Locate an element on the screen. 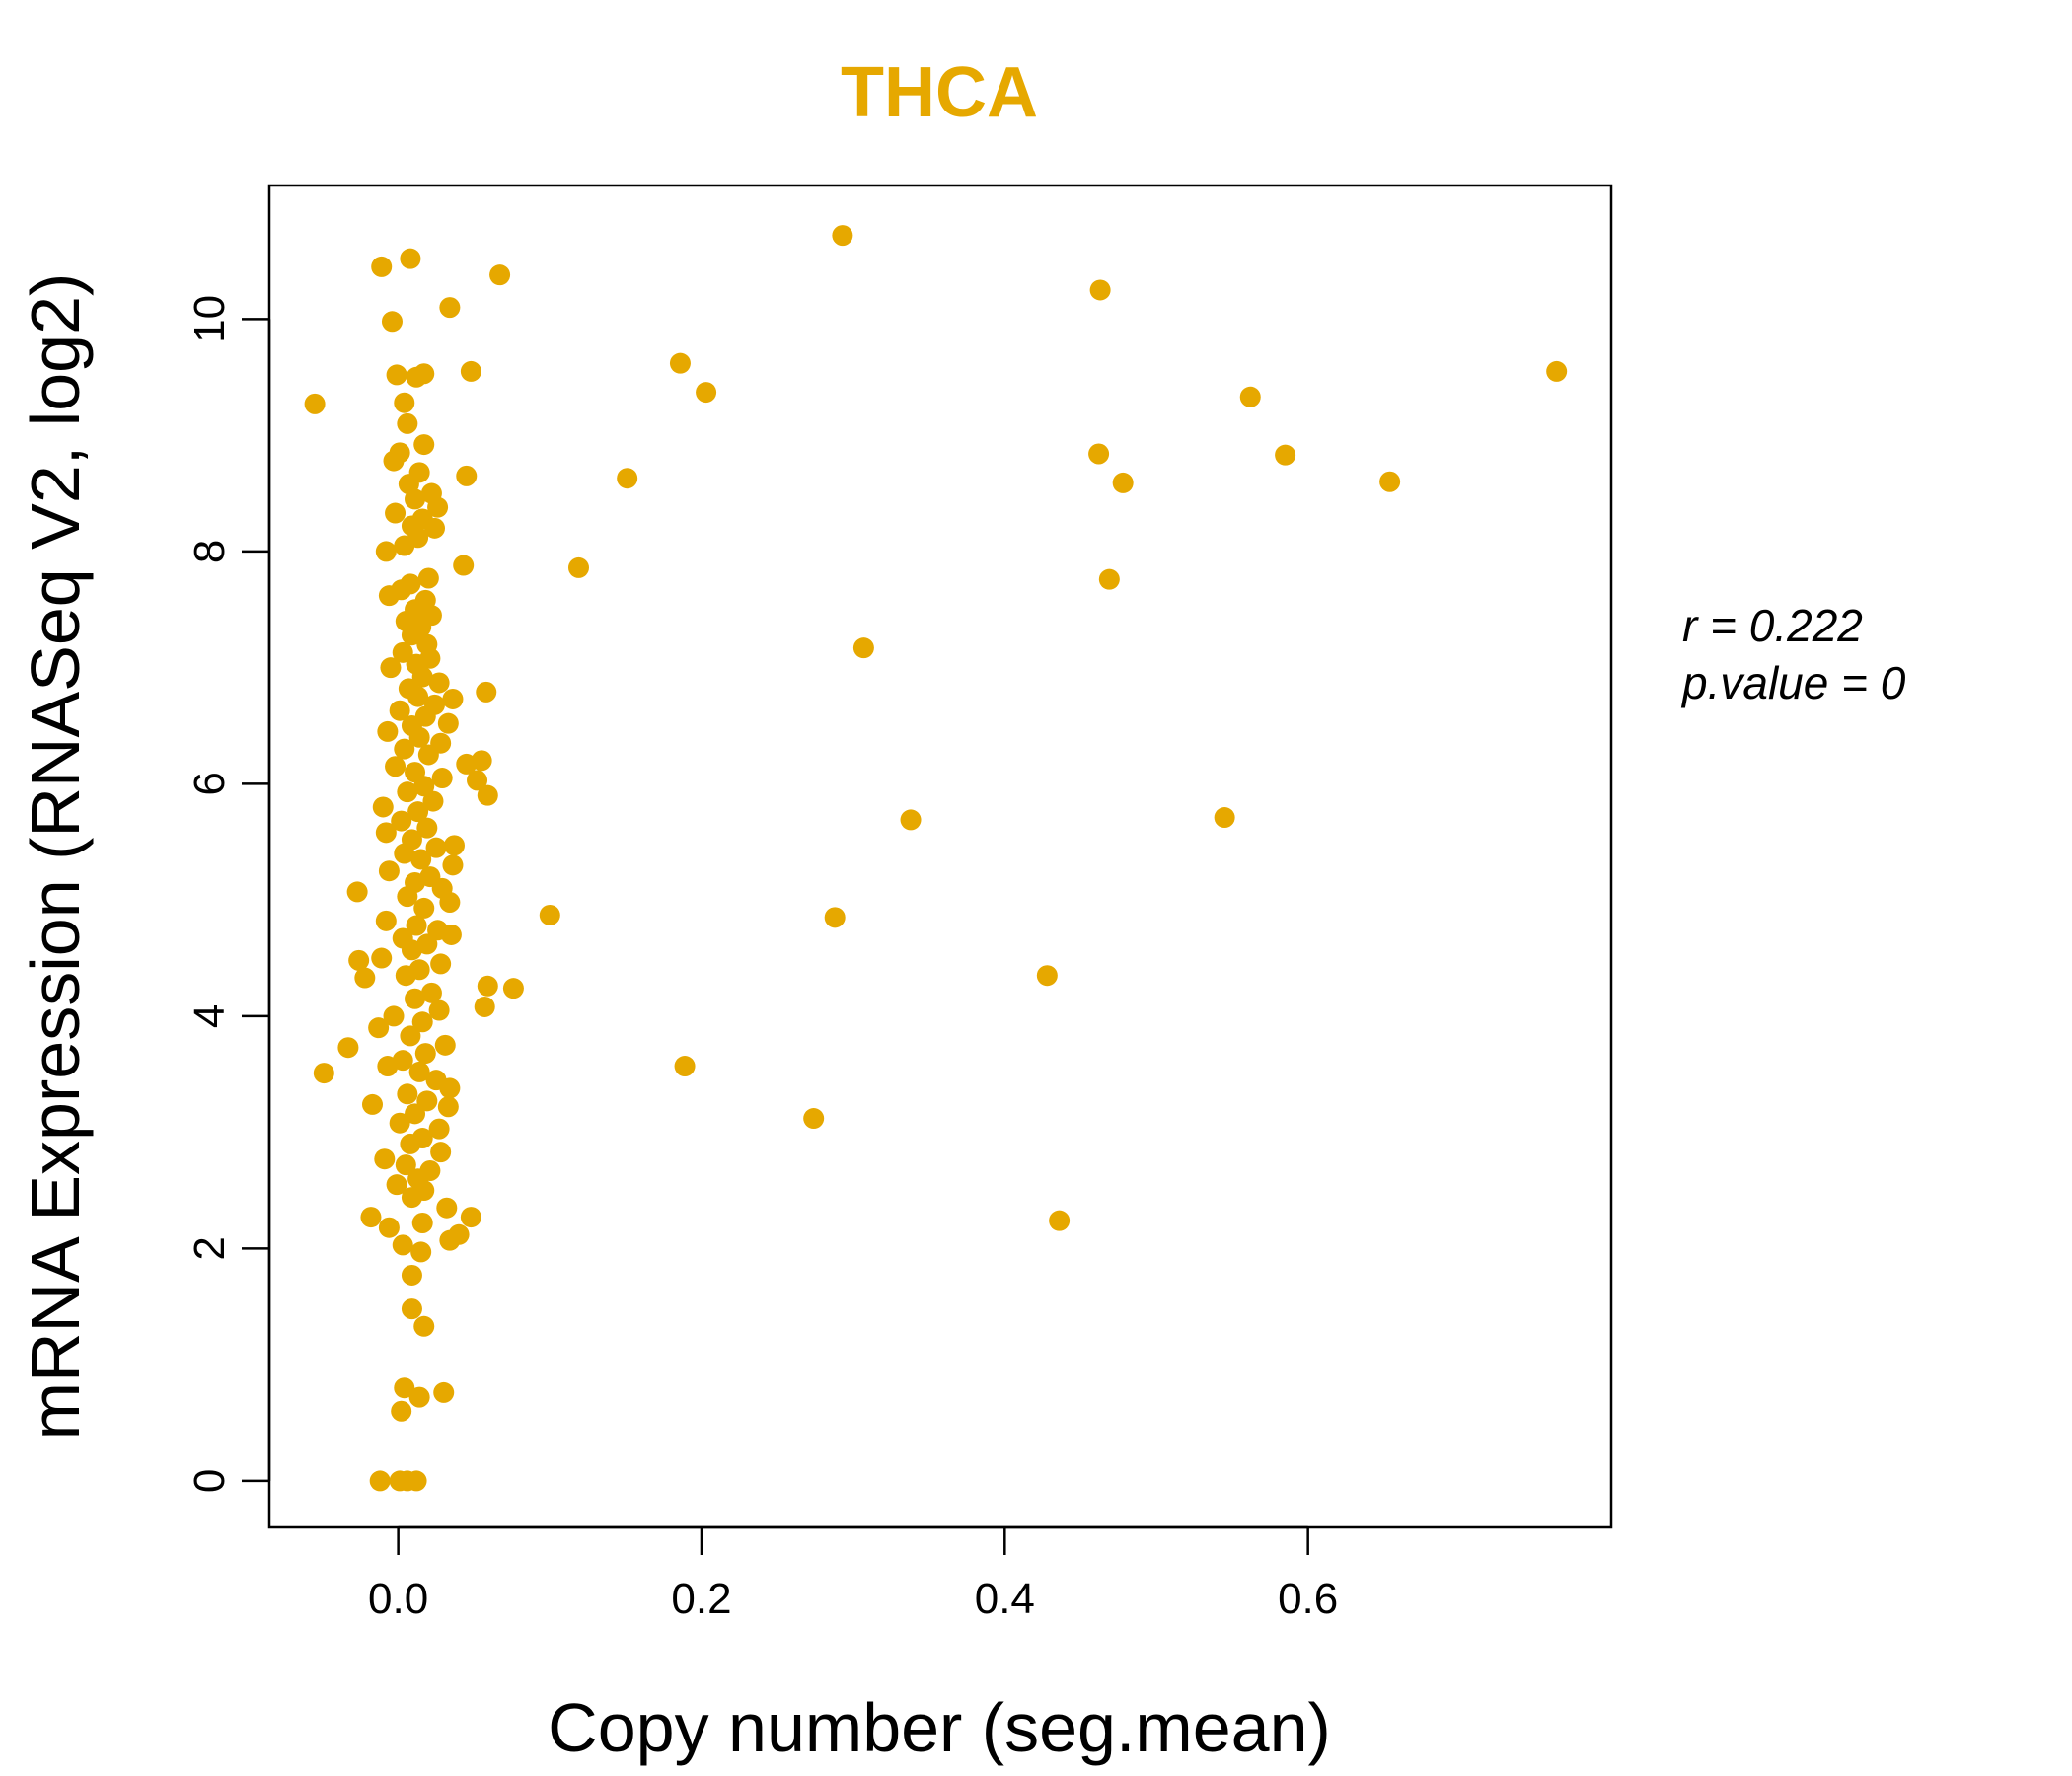  y-axis-label: mRNA Expression (RNASeq V2, log2) is located at coordinates (56, 857).